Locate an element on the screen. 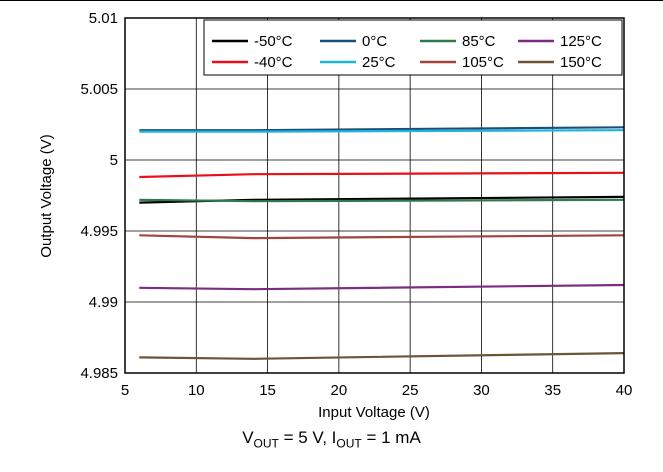 The height and width of the screenshot is (472, 663). legend: -50°C -40°C 0°C 25°C 85°C 105°C 125°C 150°C is located at coordinates (413, 47).